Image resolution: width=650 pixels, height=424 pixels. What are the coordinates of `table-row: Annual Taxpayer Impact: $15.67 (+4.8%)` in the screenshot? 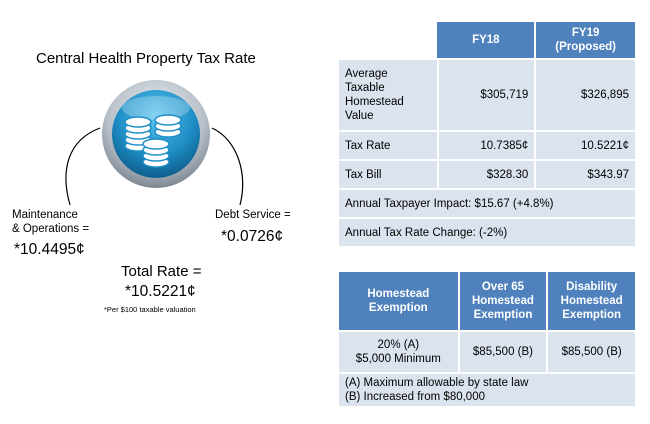 It's located at (487, 203).